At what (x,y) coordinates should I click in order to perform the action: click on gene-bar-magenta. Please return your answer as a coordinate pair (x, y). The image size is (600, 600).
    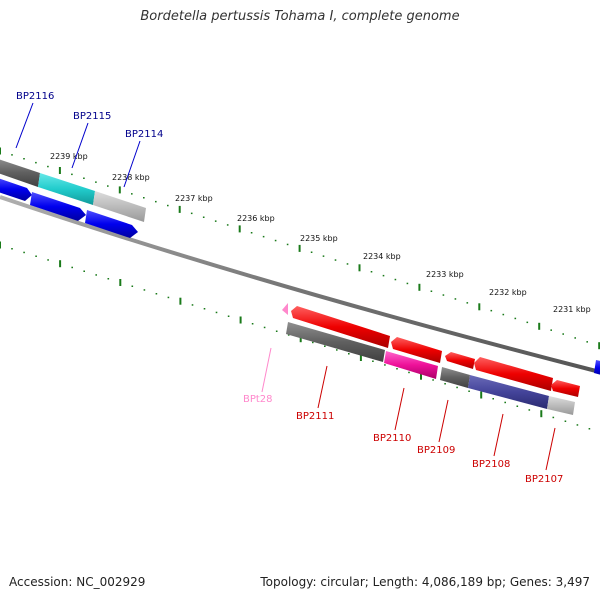
    Looking at the image, I should click on (411, 365).